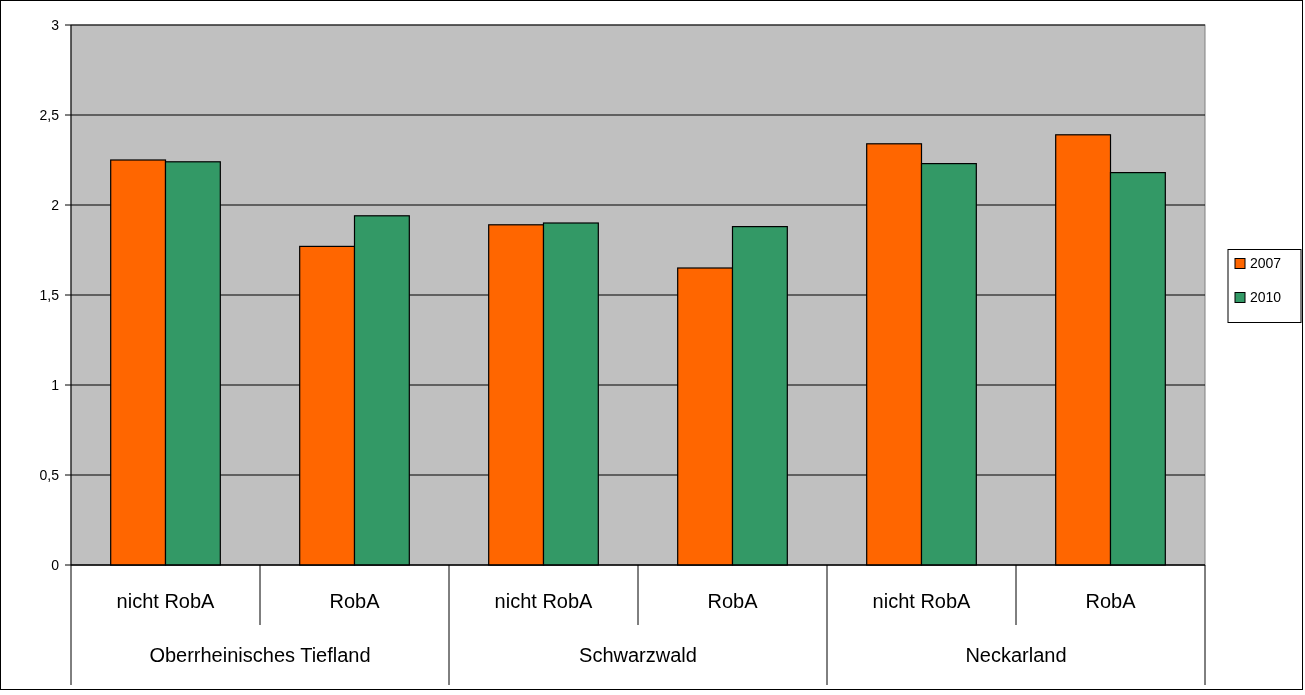  I want to click on legend-label: 2007, so click(1266, 263).